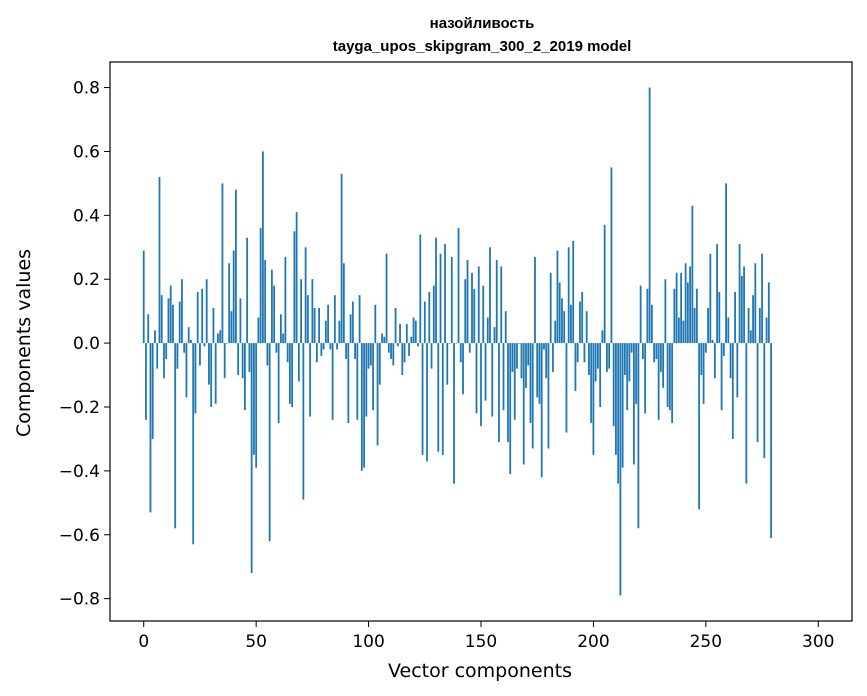  Describe the element at coordinates (482, 46) in the screenshot. I see `chart-title-line-2: tayga_upos_skipgram_300_2_2019 model` at that location.